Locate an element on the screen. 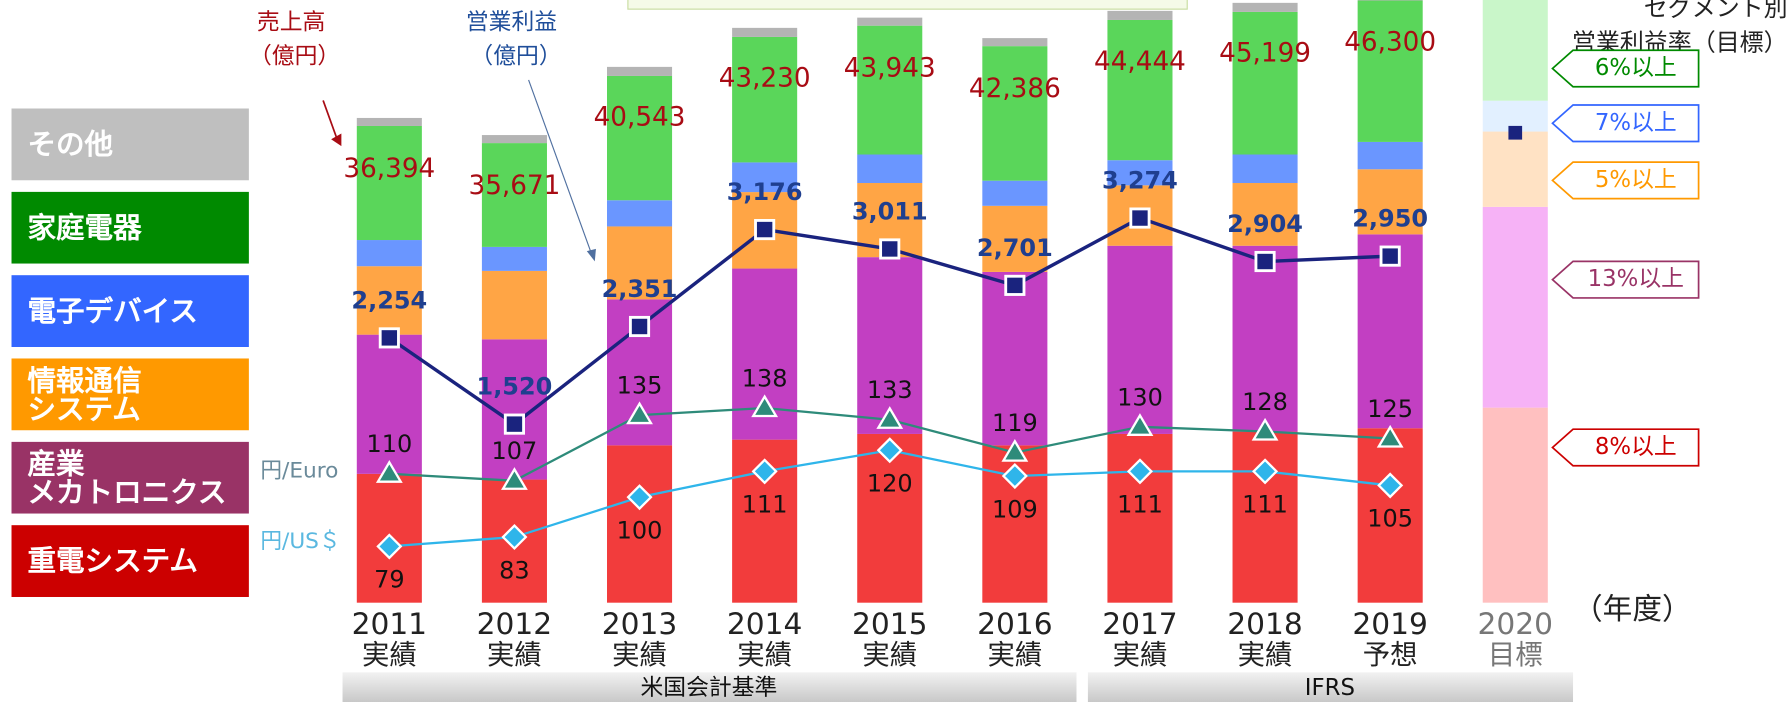 The width and height of the screenshot is (1790, 702). legend-item: 情報通信 システム is located at coordinates (130, 394).